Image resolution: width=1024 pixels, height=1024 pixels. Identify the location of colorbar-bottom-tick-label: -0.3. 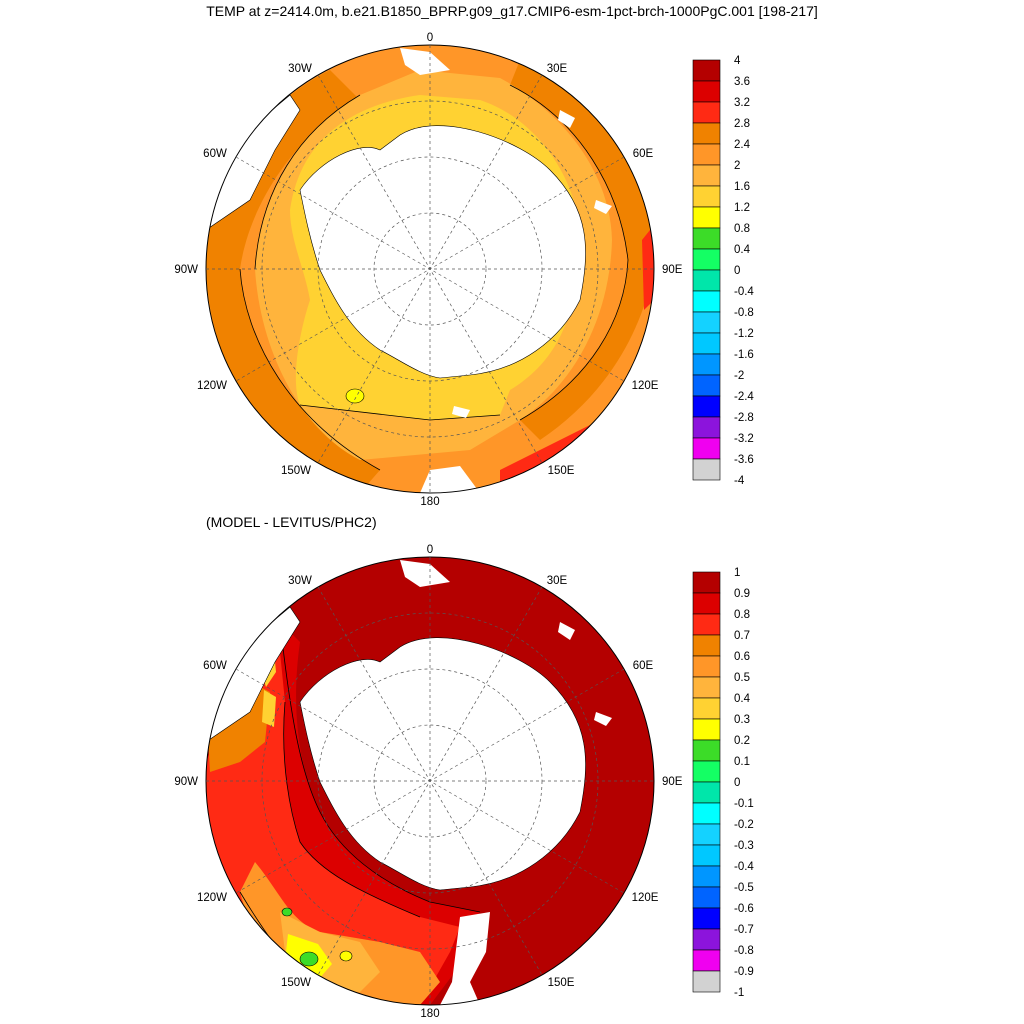
(744, 846).